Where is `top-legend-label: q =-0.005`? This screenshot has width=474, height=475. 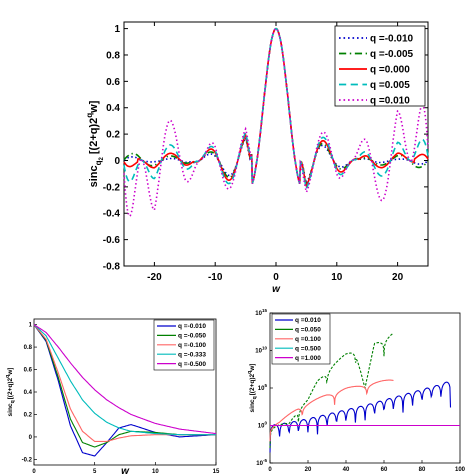
top-legend-label: q =-0.005 is located at coordinates (392, 54).